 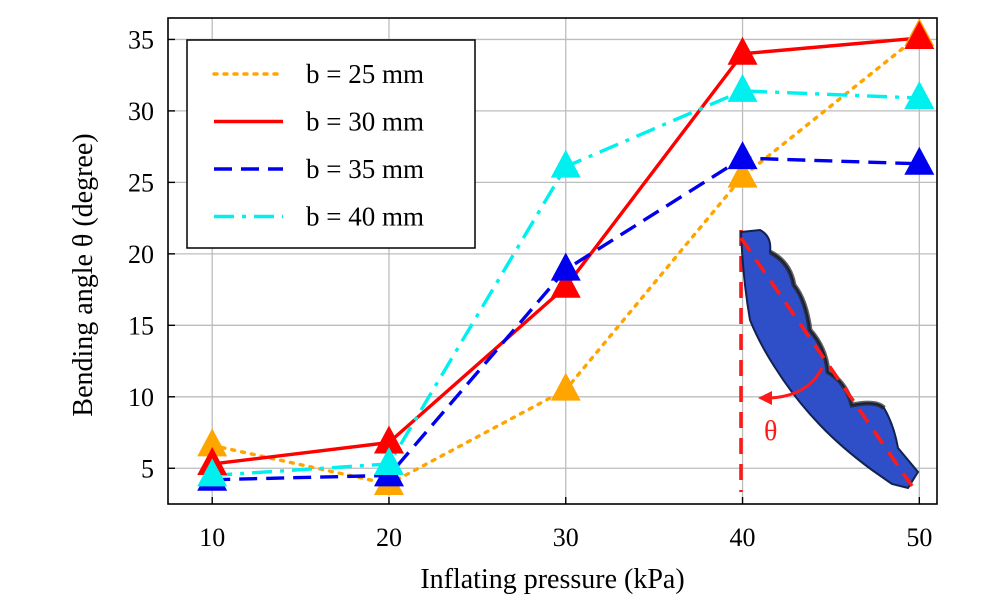 I want to click on legend-label: b = 30 mm, so click(x=365, y=122).